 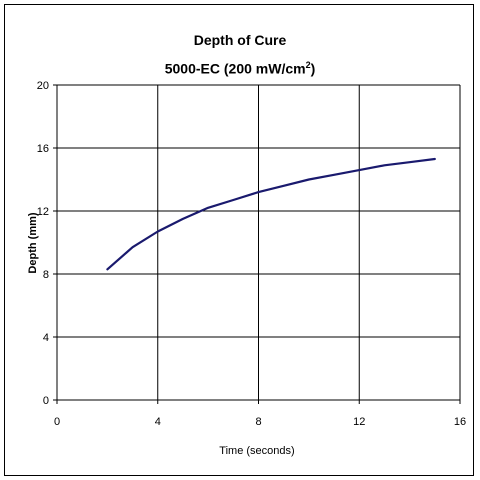 I want to click on y-tick-label-20: 20, so click(x=43, y=86).